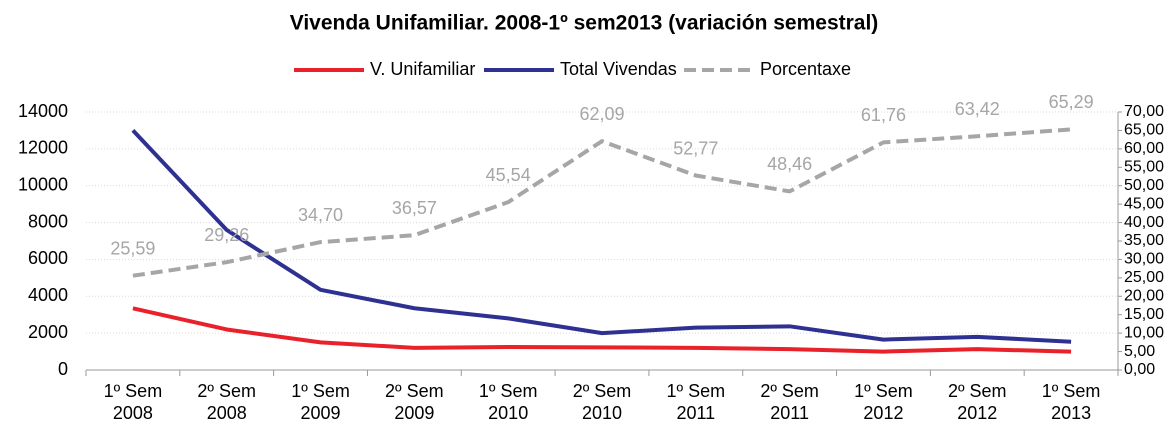 The width and height of the screenshot is (1168, 428). Describe the element at coordinates (883, 402) in the screenshot. I see `x-tick-label: 1º Sem 2012` at that location.